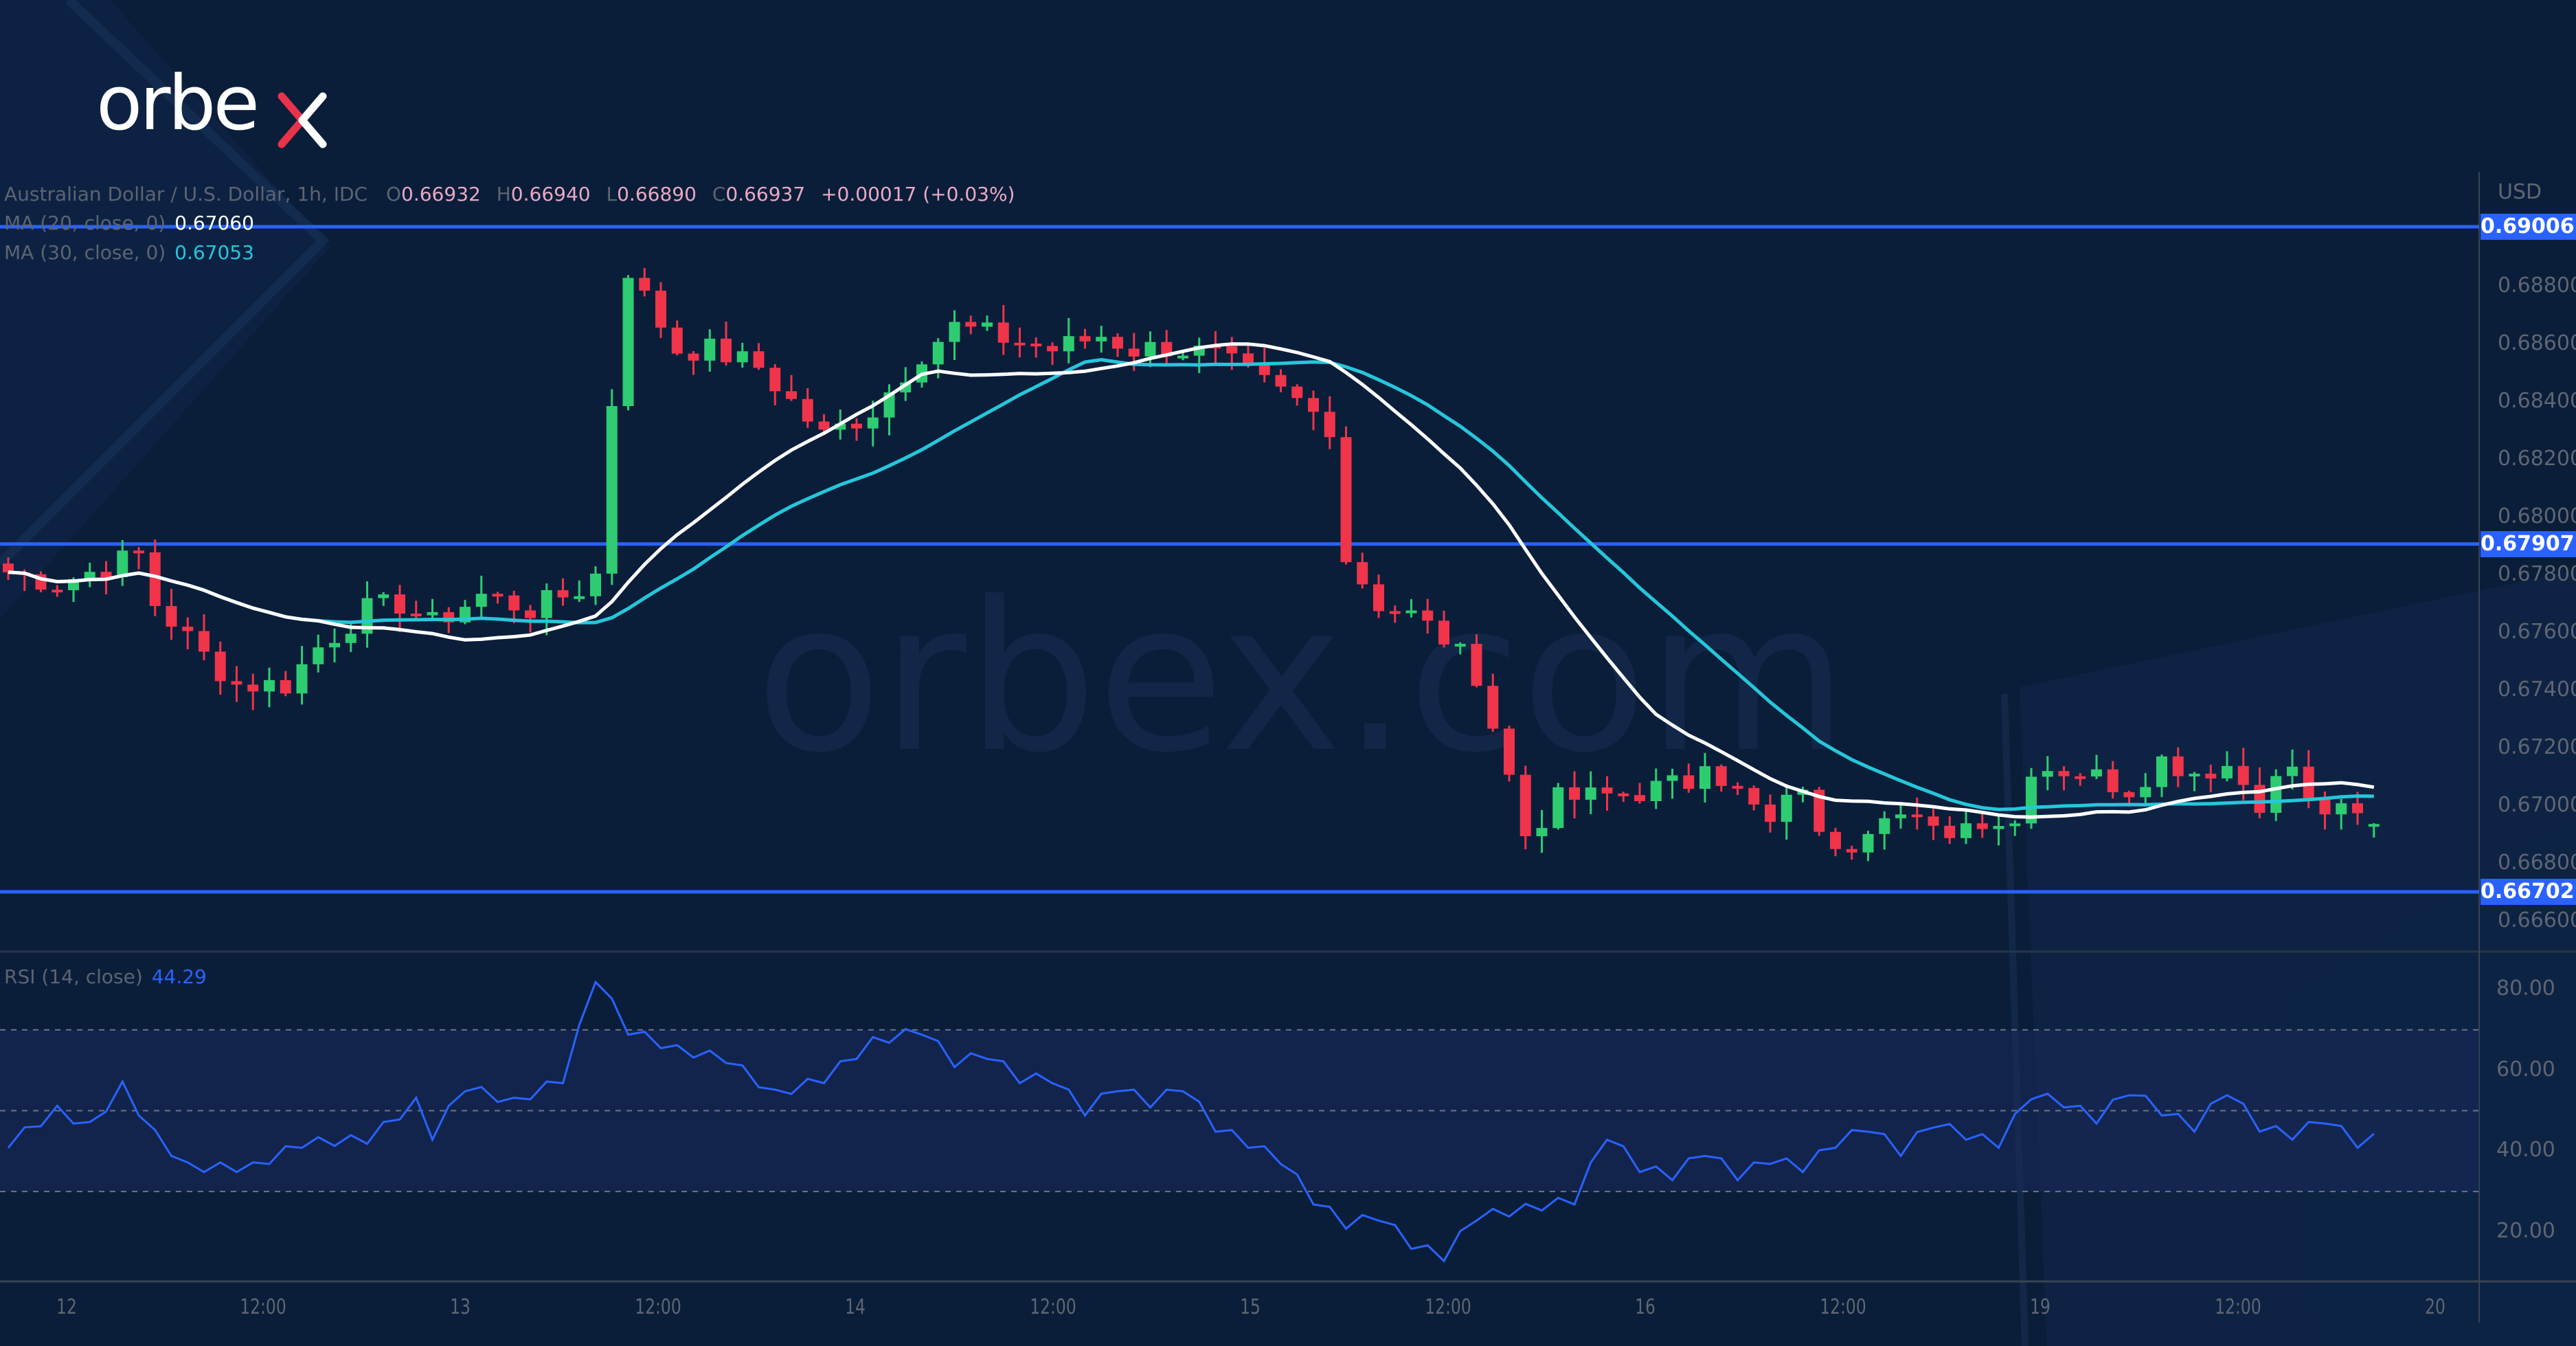 The width and height of the screenshot is (2576, 1346). I want to click on currency-label: USD, so click(2520, 192).